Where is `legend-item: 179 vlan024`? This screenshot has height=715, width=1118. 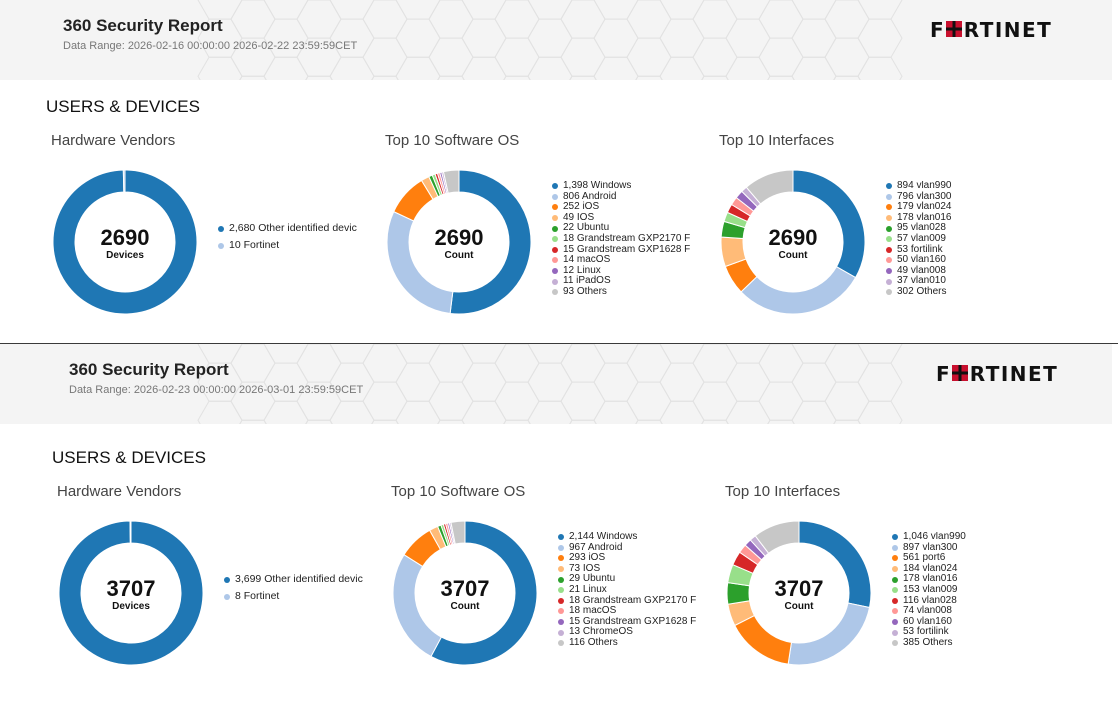 legend-item: 179 vlan024 is located at coordinates (946, 207).